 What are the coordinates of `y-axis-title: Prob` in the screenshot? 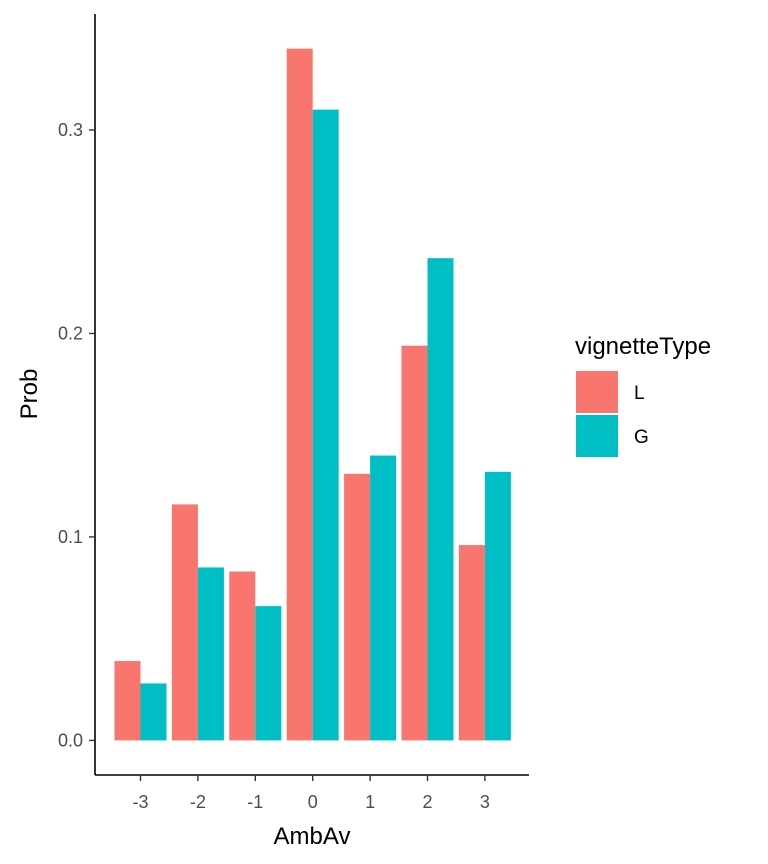 It's located at (29, 394).